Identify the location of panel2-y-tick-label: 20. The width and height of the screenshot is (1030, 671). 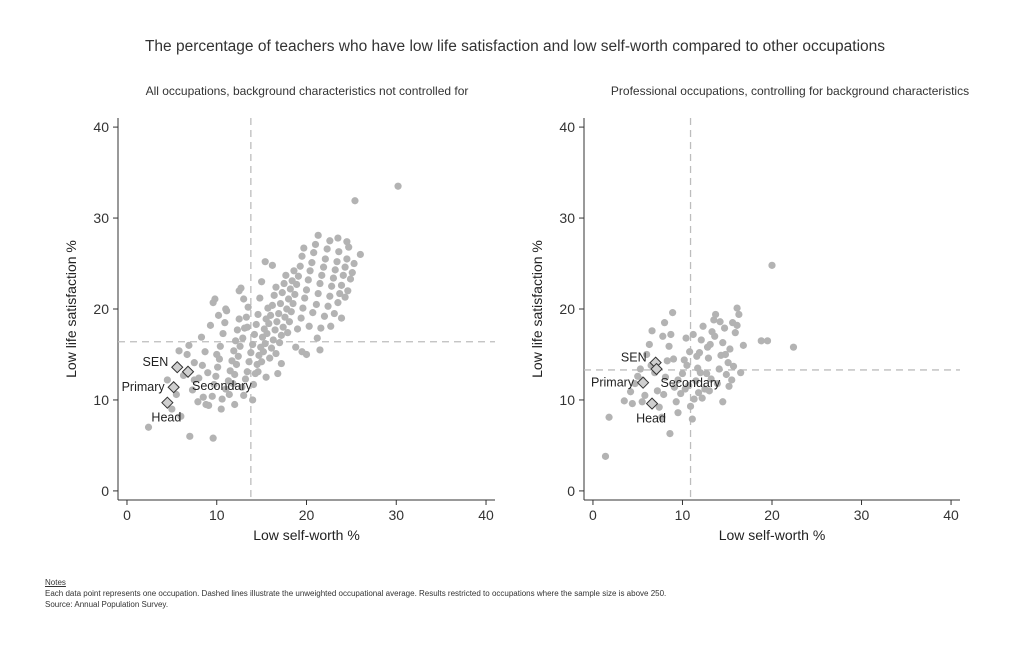
(567, 309).